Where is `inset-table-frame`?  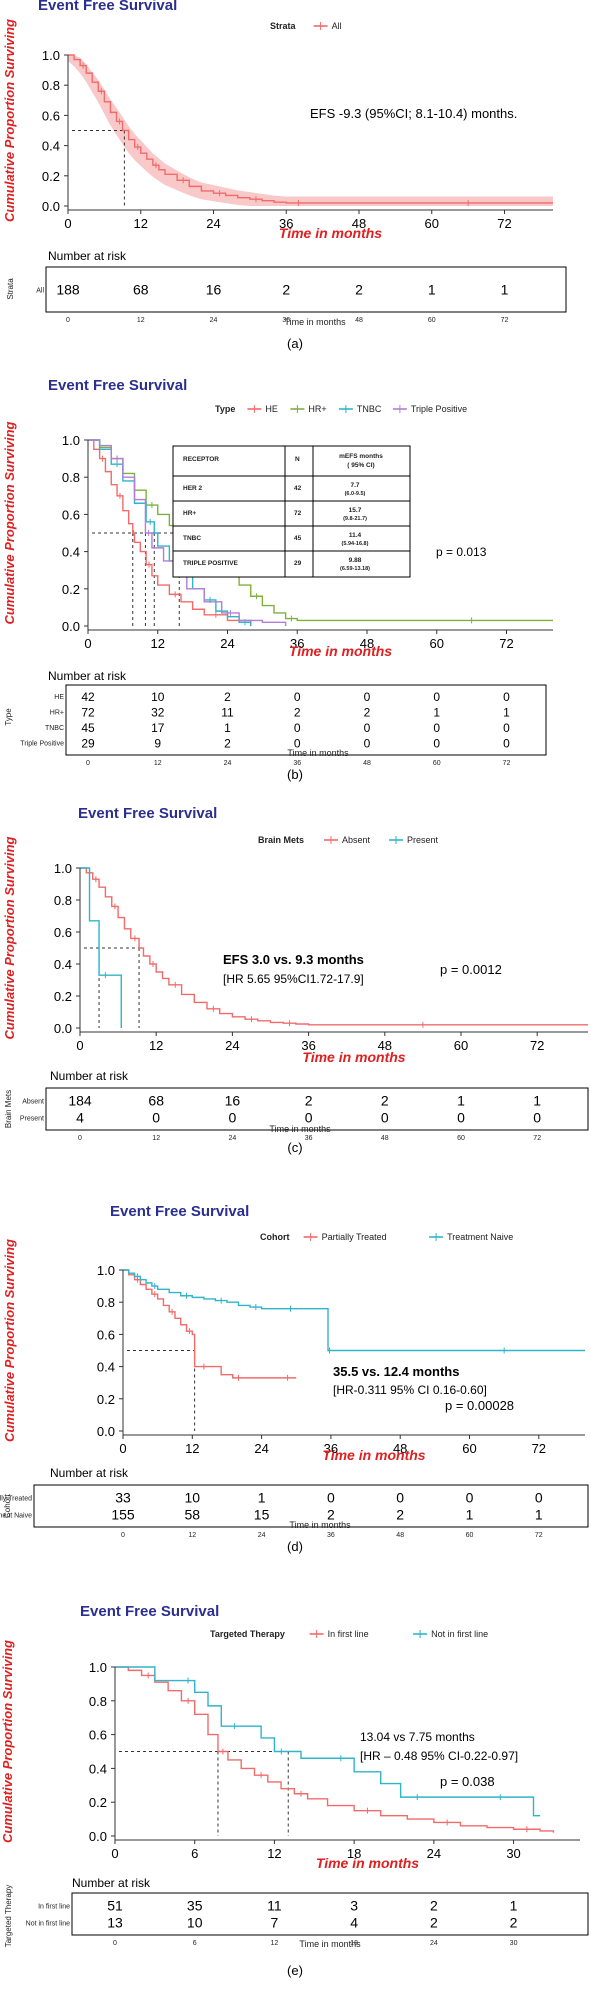
inset-table-frame is located at coordinates (291, 511).